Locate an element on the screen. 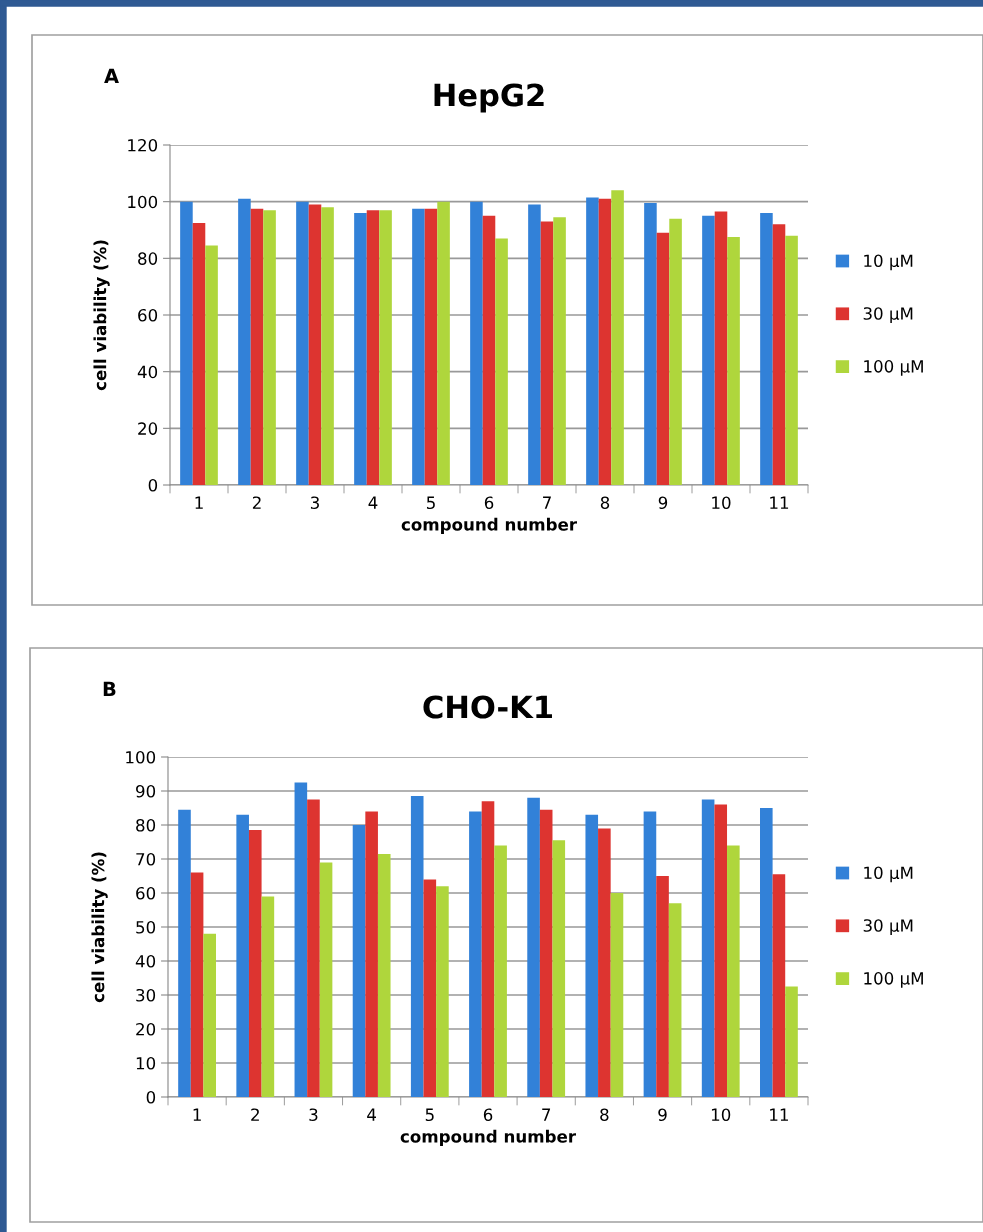  text: B is located at coordinates (109, 688).